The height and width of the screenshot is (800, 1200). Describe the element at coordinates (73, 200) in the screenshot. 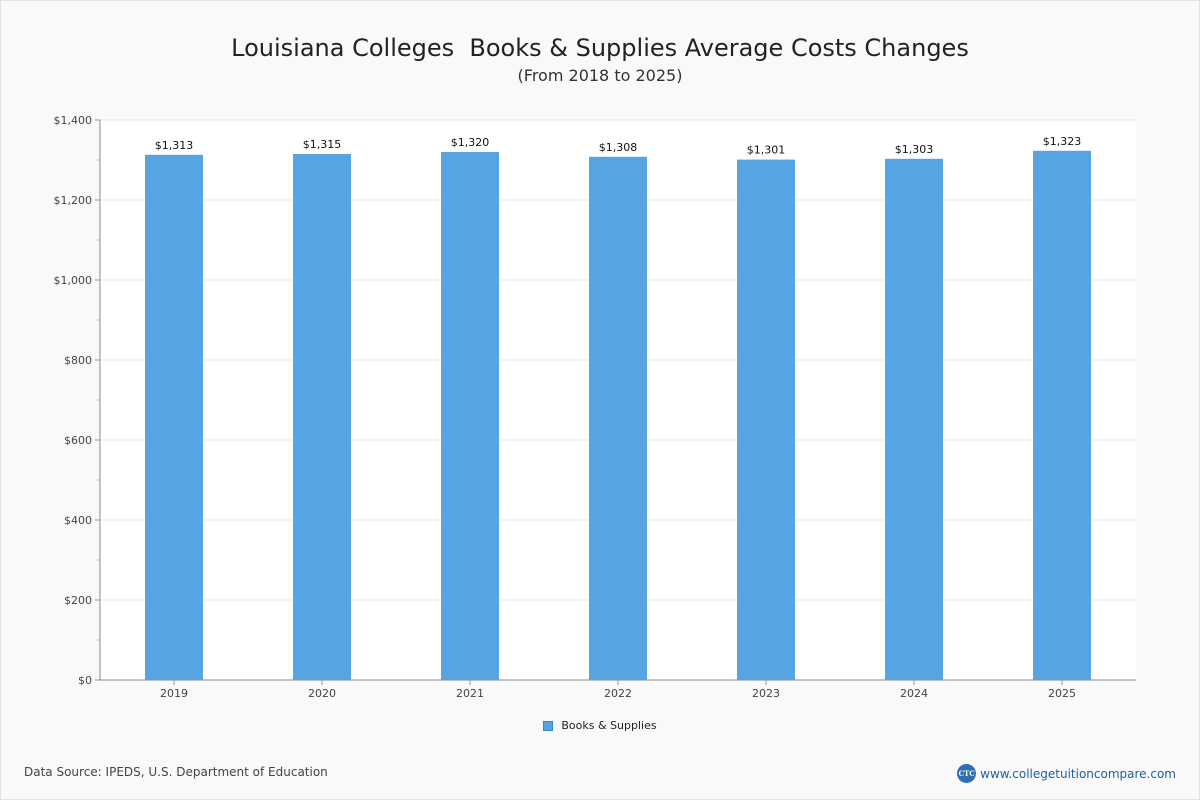

I see `y-tick-label: $1,200` at that location.